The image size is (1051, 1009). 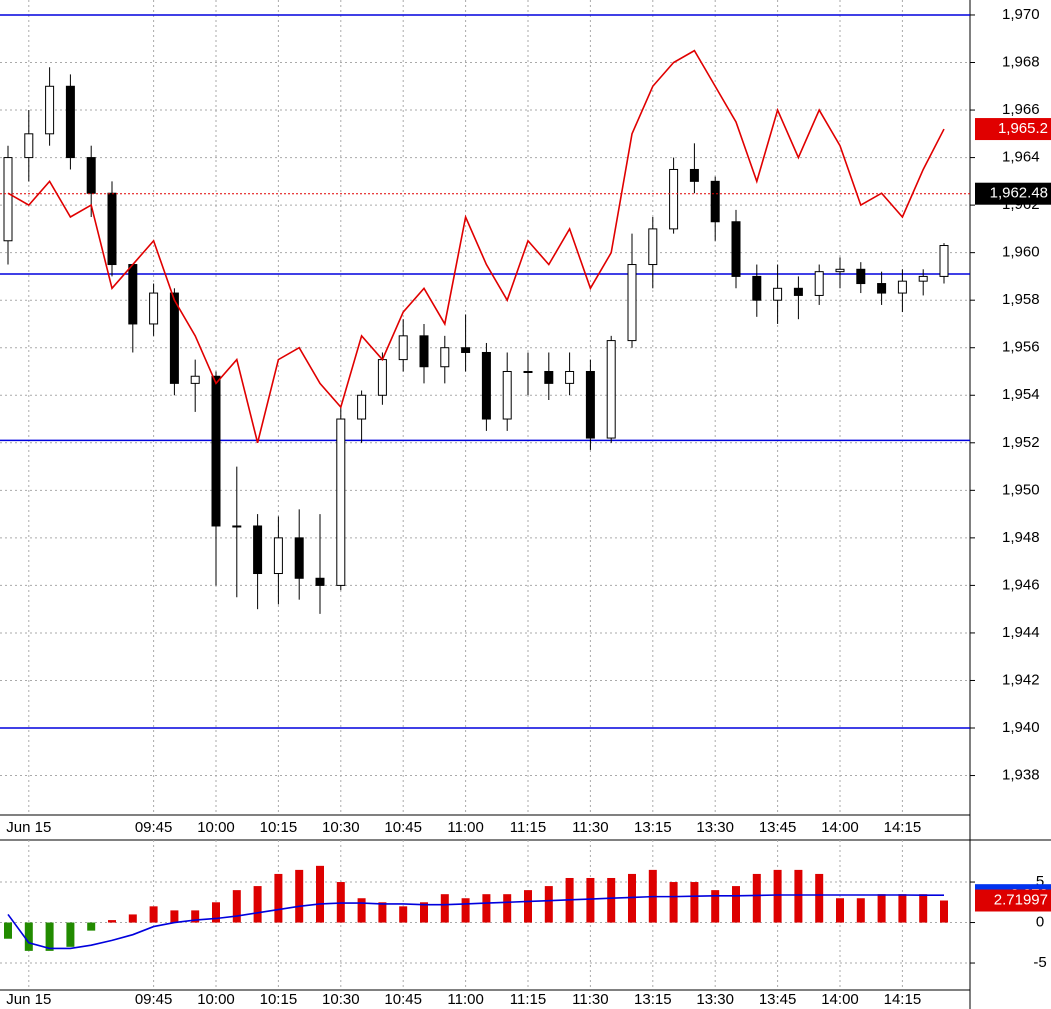 I want to click on x-tick-label: 09:45, so click(x=154, y=999).